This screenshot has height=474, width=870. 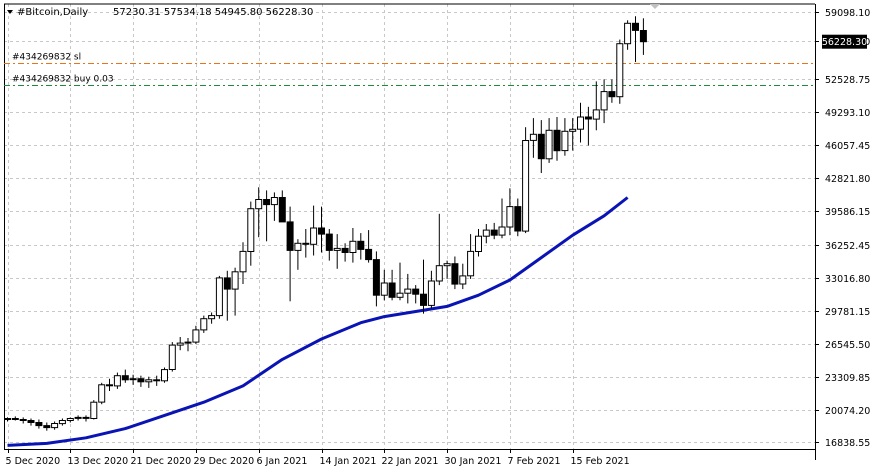 I want to click on price-tick-label: 29781.15, so click(x=847, y=312).